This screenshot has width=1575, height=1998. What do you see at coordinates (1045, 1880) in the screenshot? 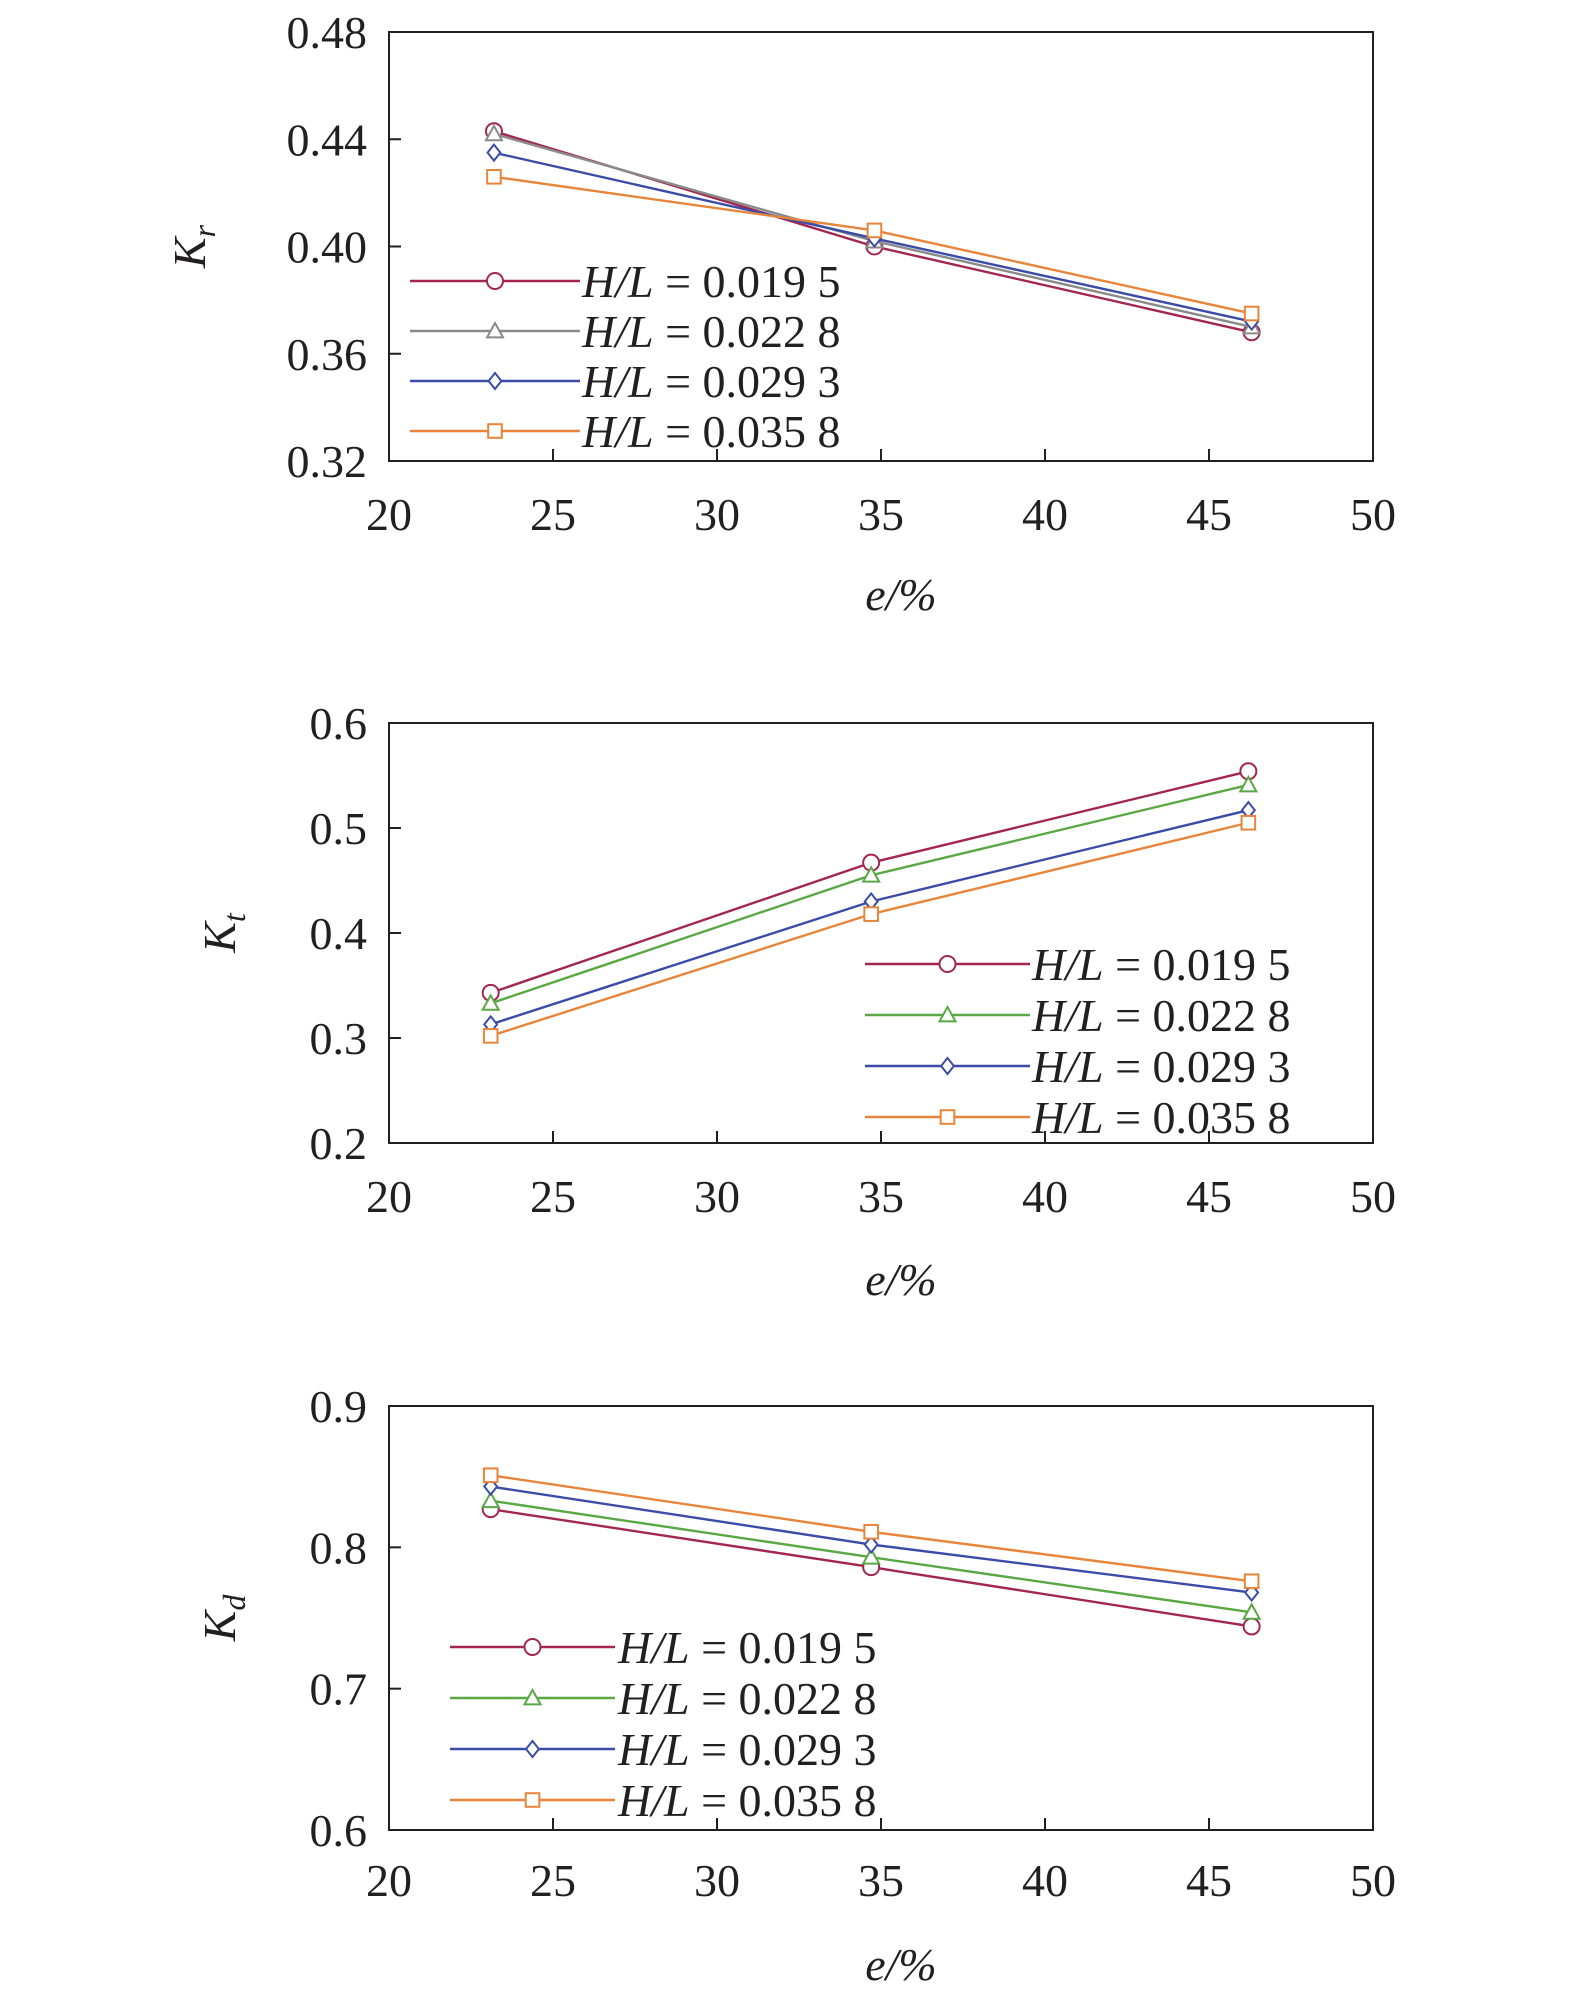
I see `x-tick-label: 40` at bounding box center [1045, 1880].